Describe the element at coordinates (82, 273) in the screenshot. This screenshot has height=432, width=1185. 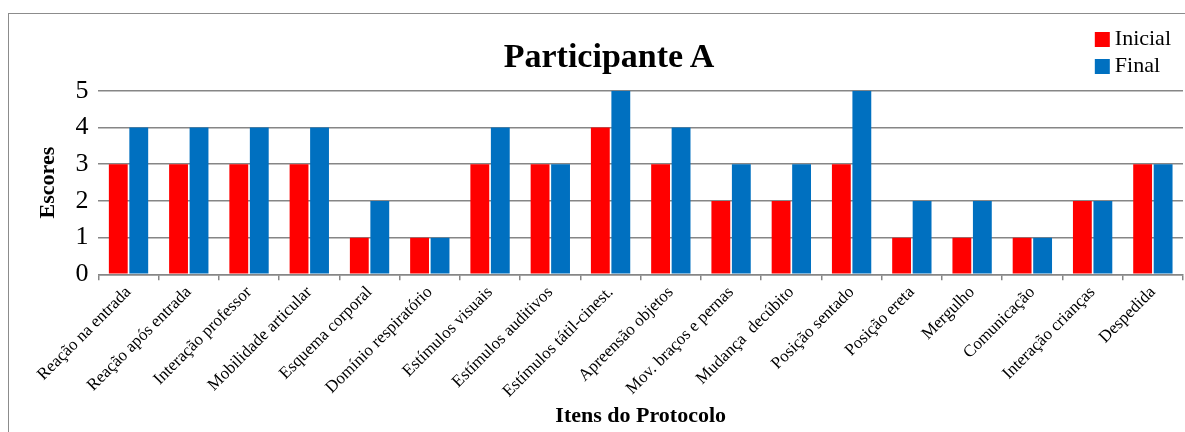
I see `y-tick-label: 0` at that location.